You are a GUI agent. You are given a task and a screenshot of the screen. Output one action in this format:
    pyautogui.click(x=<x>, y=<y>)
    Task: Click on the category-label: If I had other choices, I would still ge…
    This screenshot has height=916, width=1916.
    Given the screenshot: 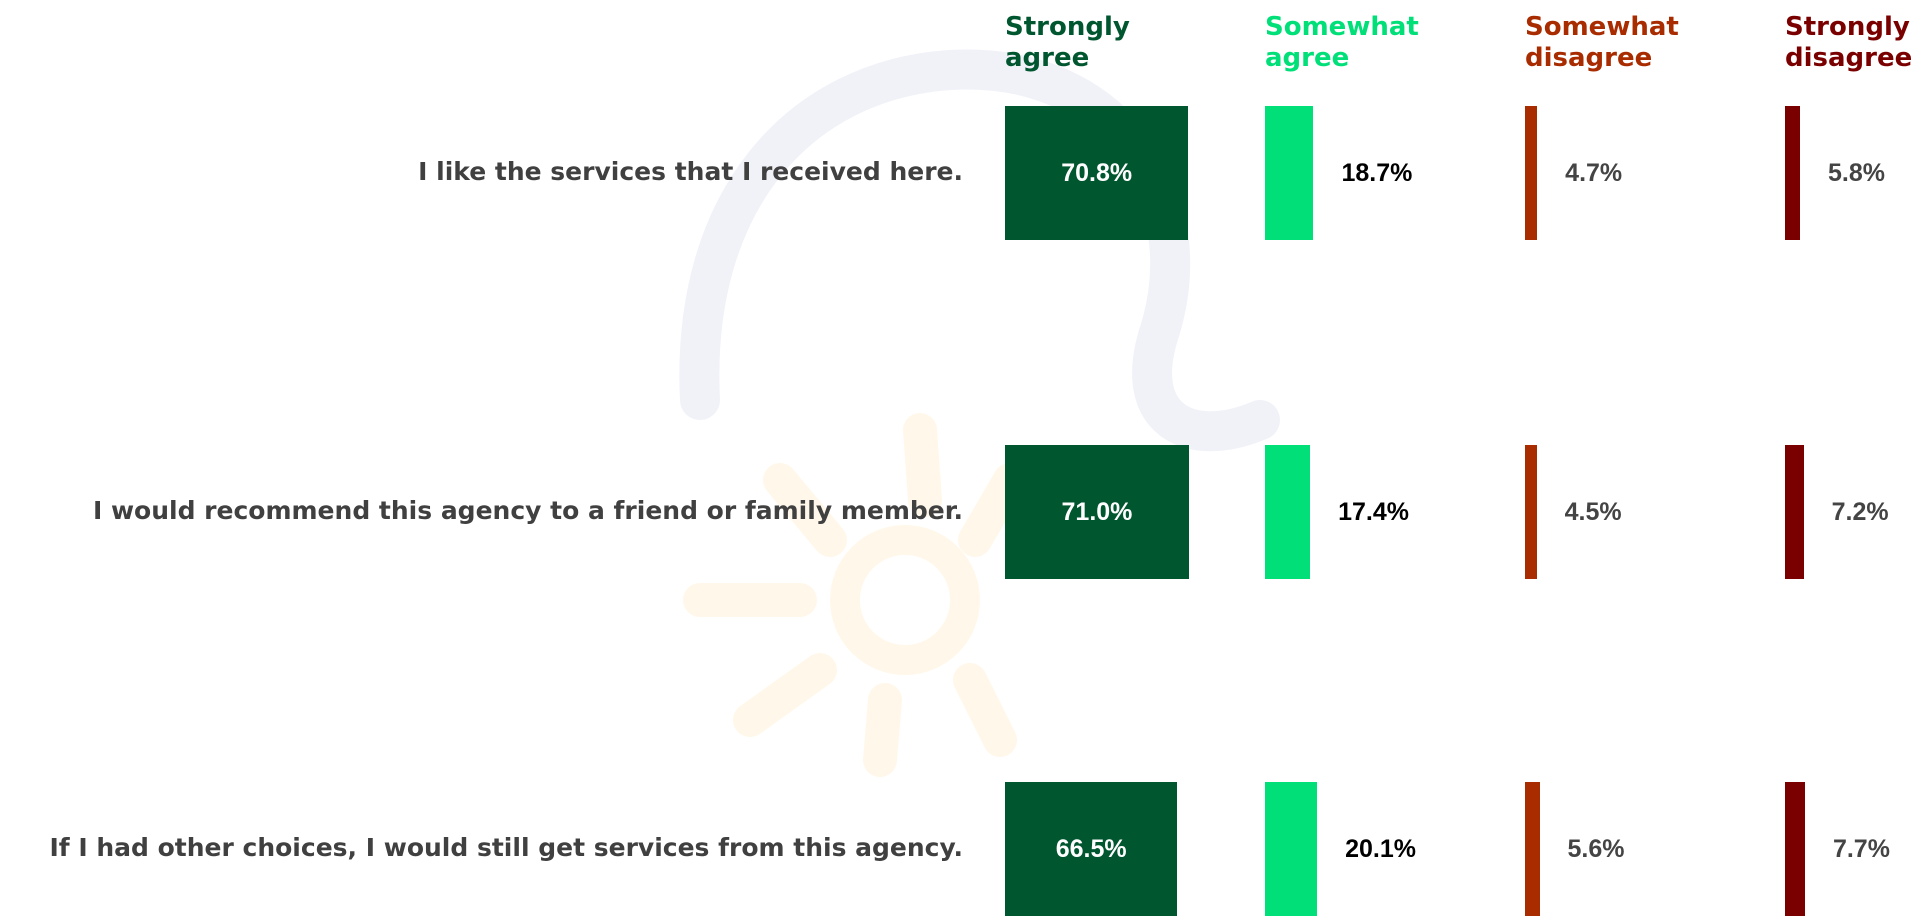 What is the action you would take?
    pyautogui.click(x=506, y=847)
    